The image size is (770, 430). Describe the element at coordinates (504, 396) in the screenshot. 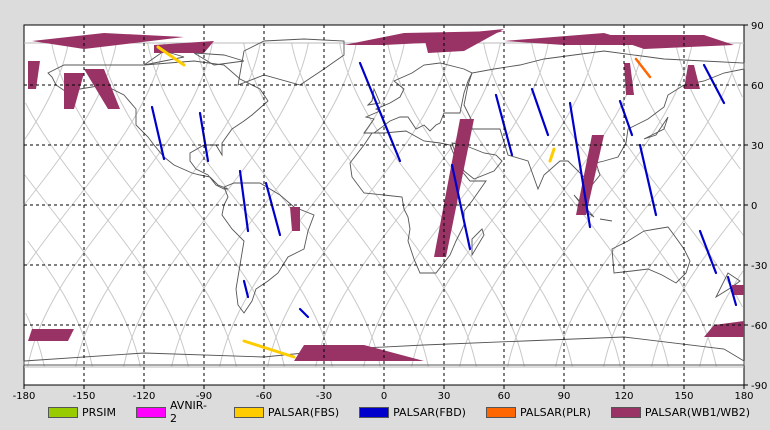

I see `x-tick-label: 60` at that location.